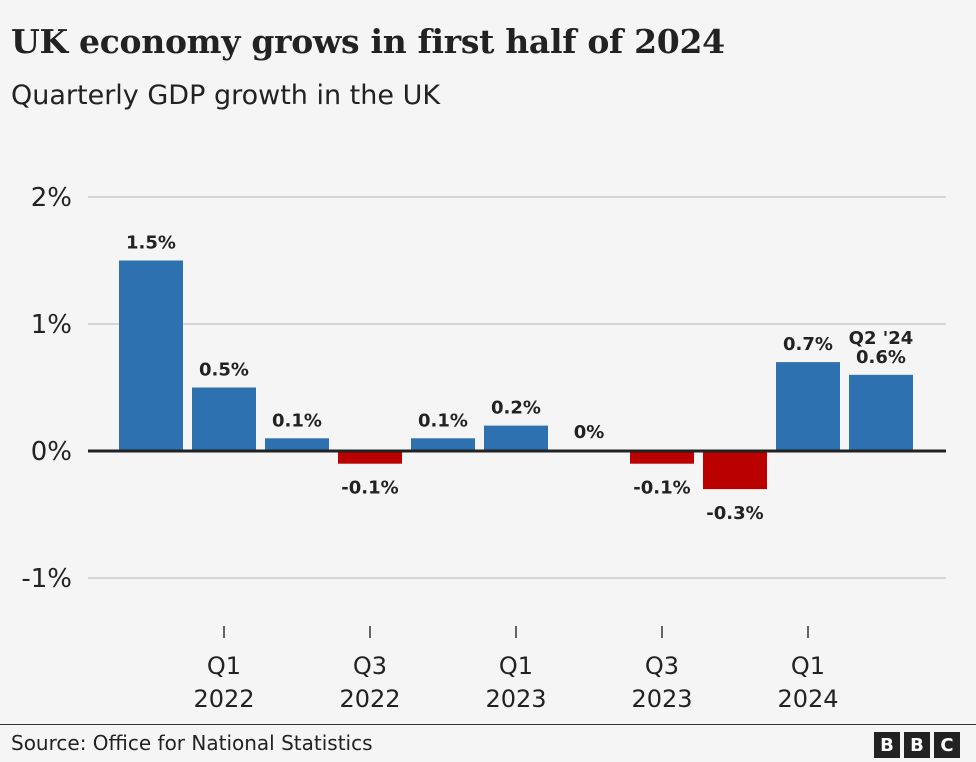 The height and width of the screenshot is (762, 976). I want to click on annotation-label: Q2 '24, so click(881, 338).